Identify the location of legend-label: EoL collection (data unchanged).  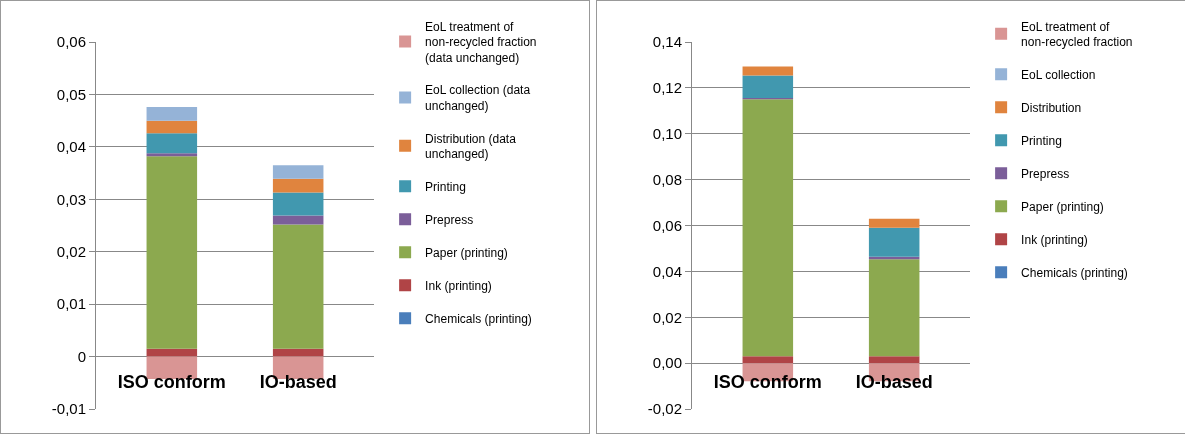
(478, 98).